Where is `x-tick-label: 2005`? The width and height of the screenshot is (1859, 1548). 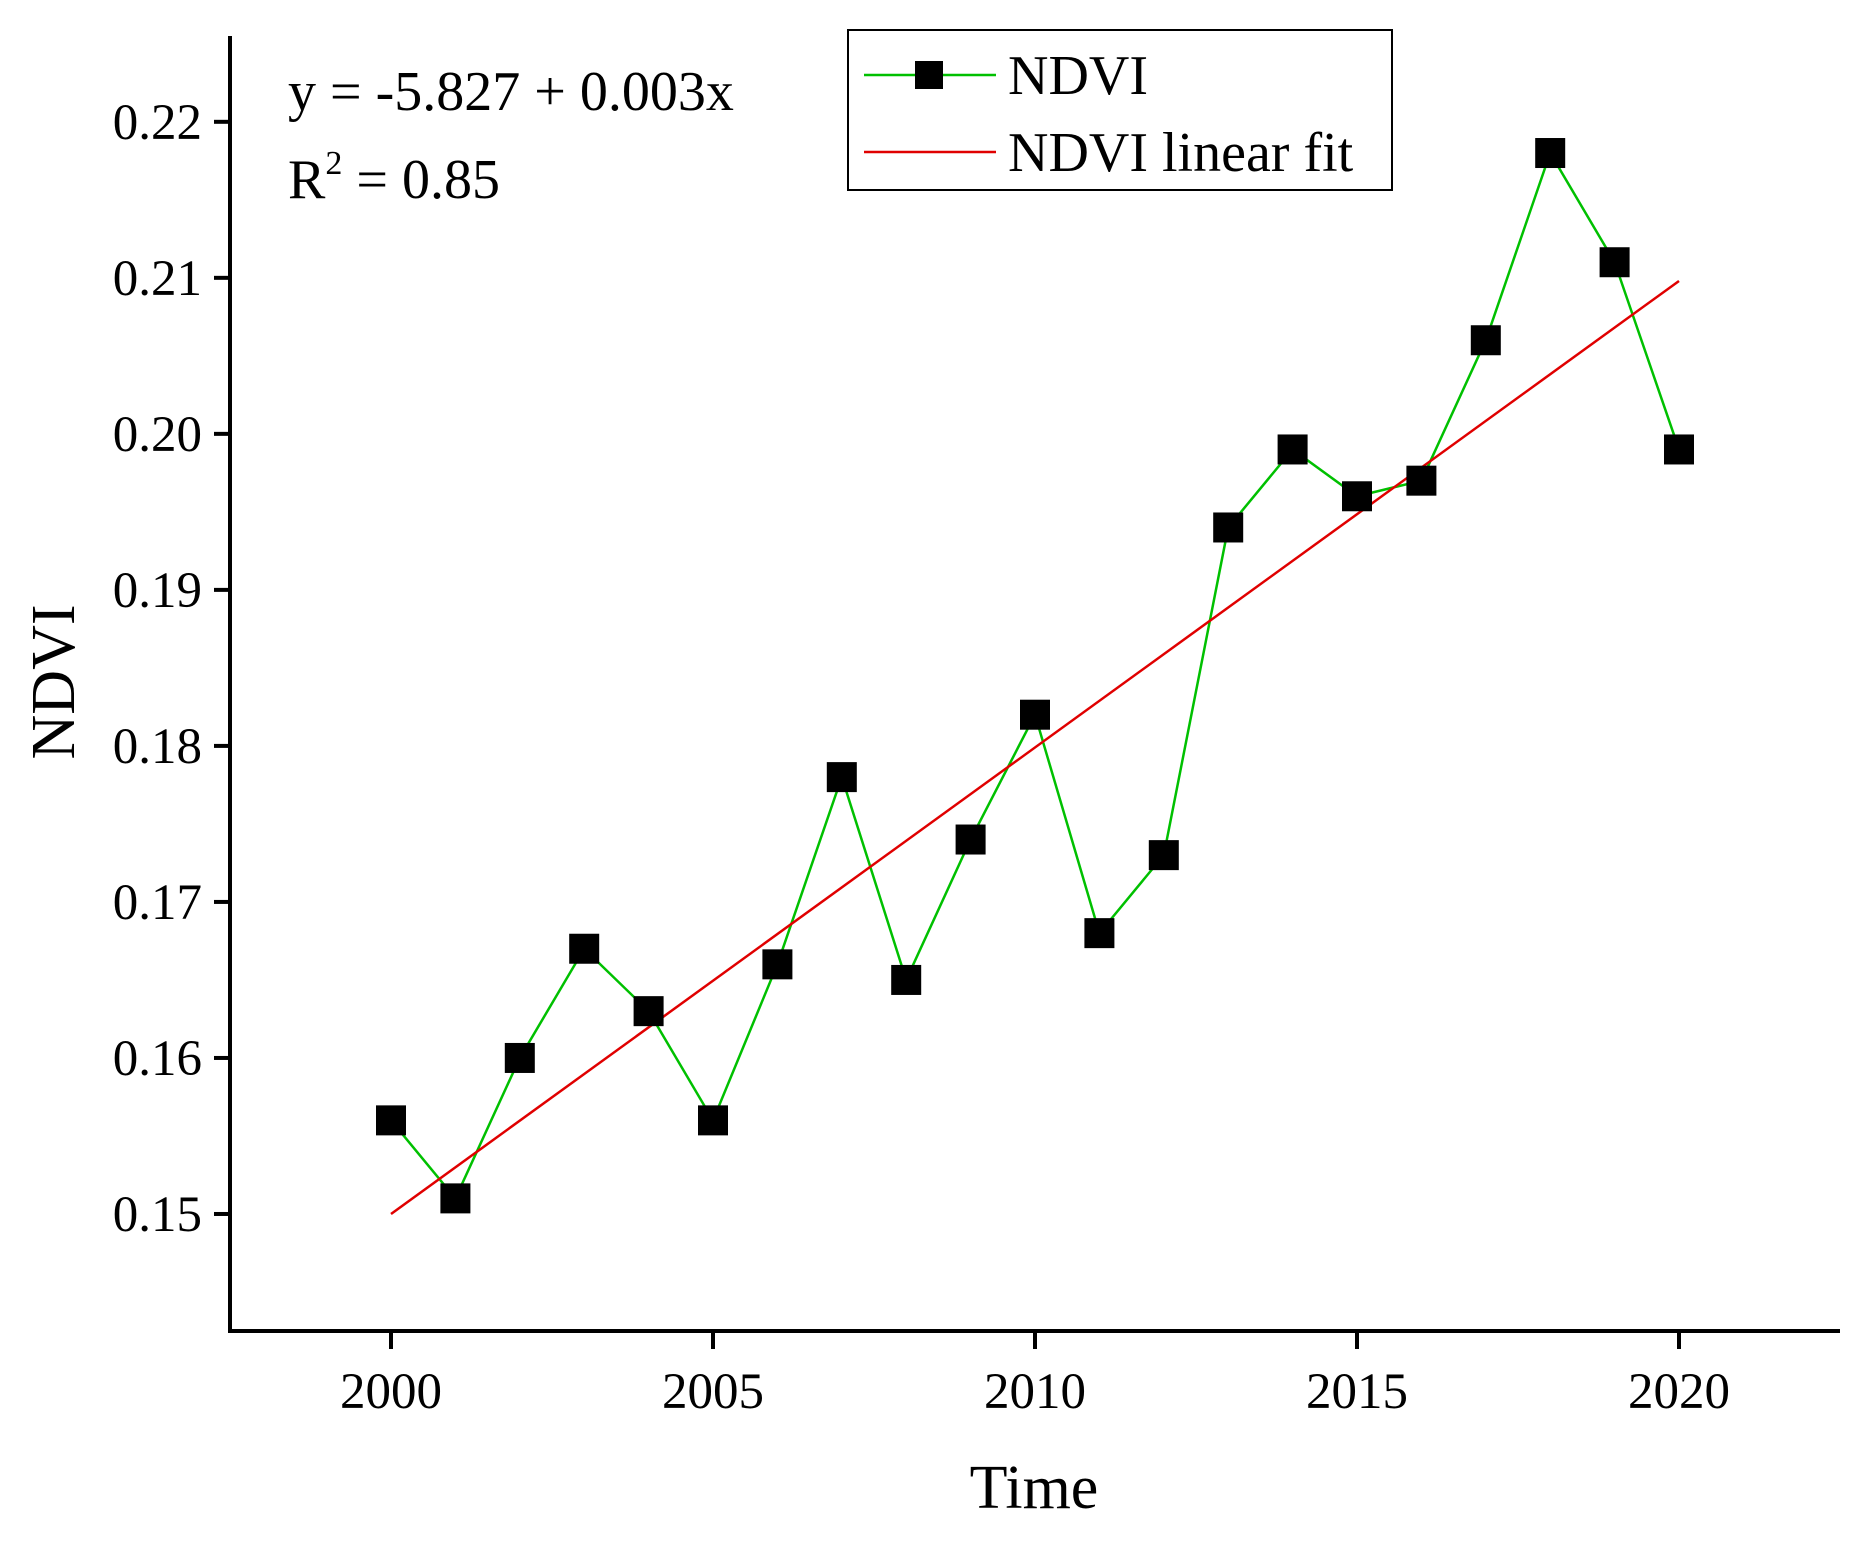 x-tick-label: 2005 is located at coordinates (713, 1392).